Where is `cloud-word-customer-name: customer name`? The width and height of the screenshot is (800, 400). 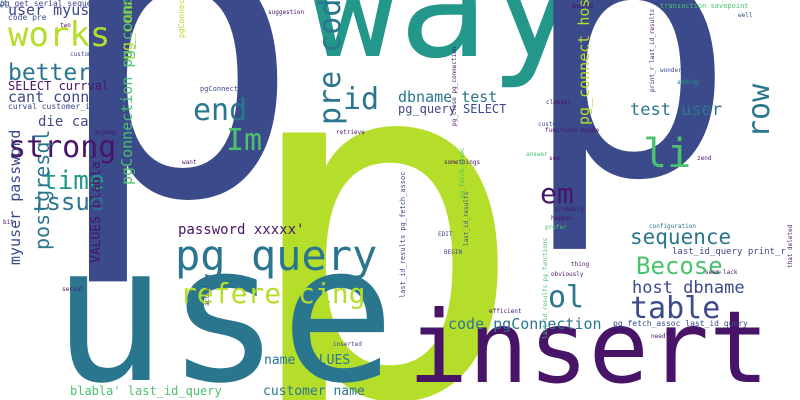 cloud-word-customer-name: customer name is located at coordinates (314, 391).